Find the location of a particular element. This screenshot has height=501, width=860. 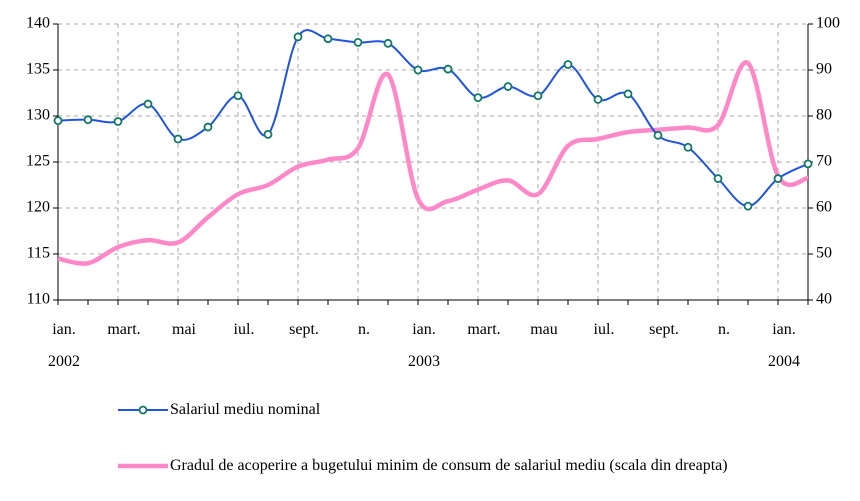

y-tick-label: 140 is located at coordinates (38, 23).